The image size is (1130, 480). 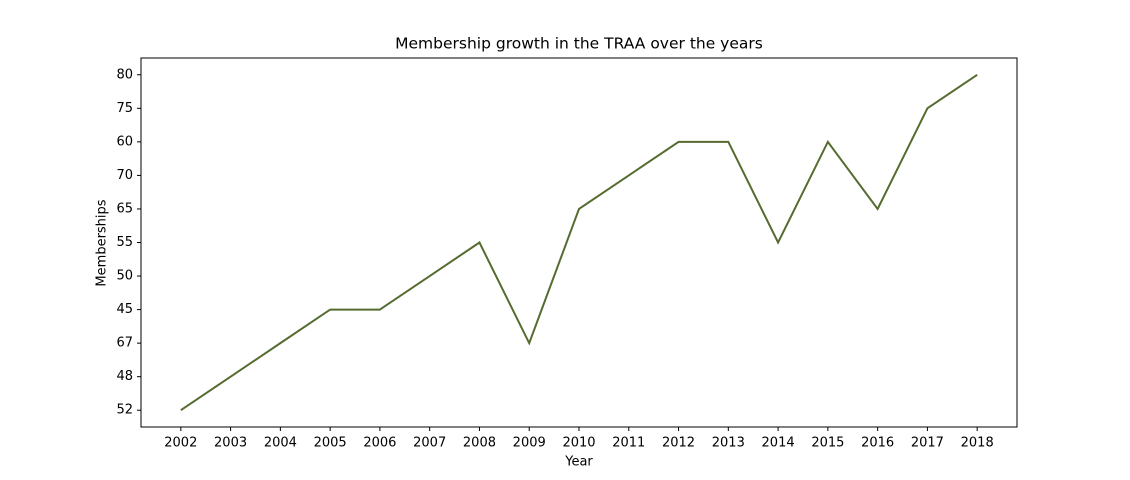 I want to click on x-tick-label: 2008, so click(x=479, y=443).